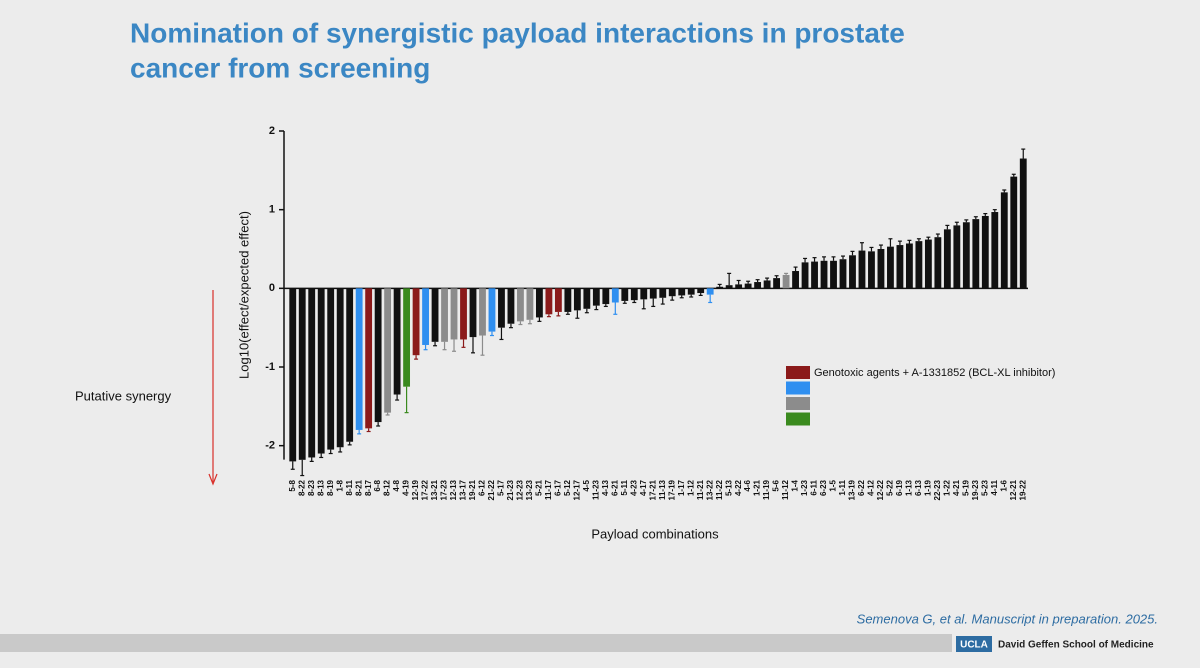  What do you see at coordinates (719, 489) in the screenshot?
I see `x-tick-label: 11-22` at bounding box center [719, 489].